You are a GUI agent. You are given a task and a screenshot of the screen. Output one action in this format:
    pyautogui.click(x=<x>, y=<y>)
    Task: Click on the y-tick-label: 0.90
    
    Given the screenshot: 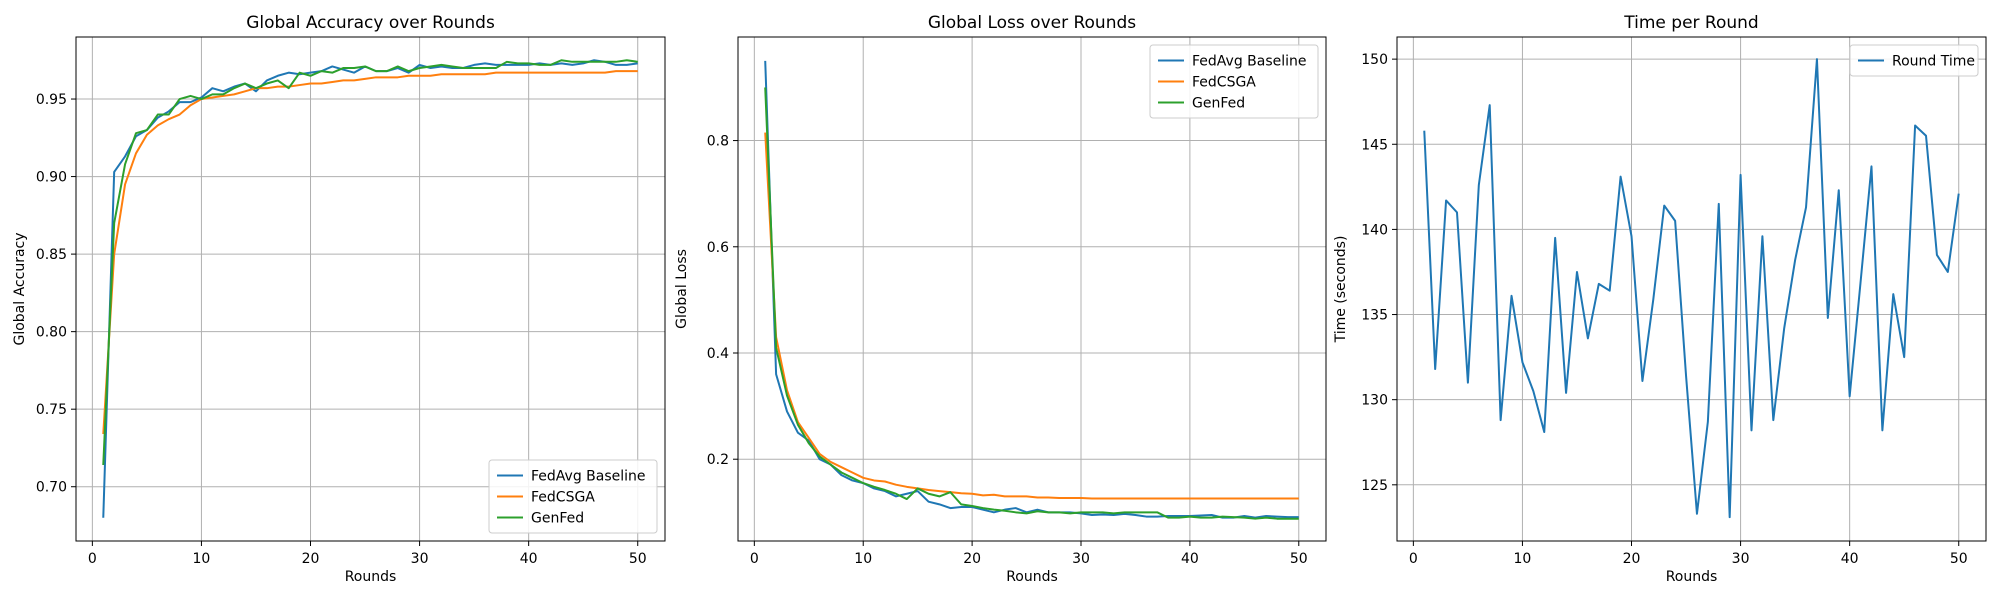 What is the action you would take?
    pyautogui.click(x=51, y=178)
    